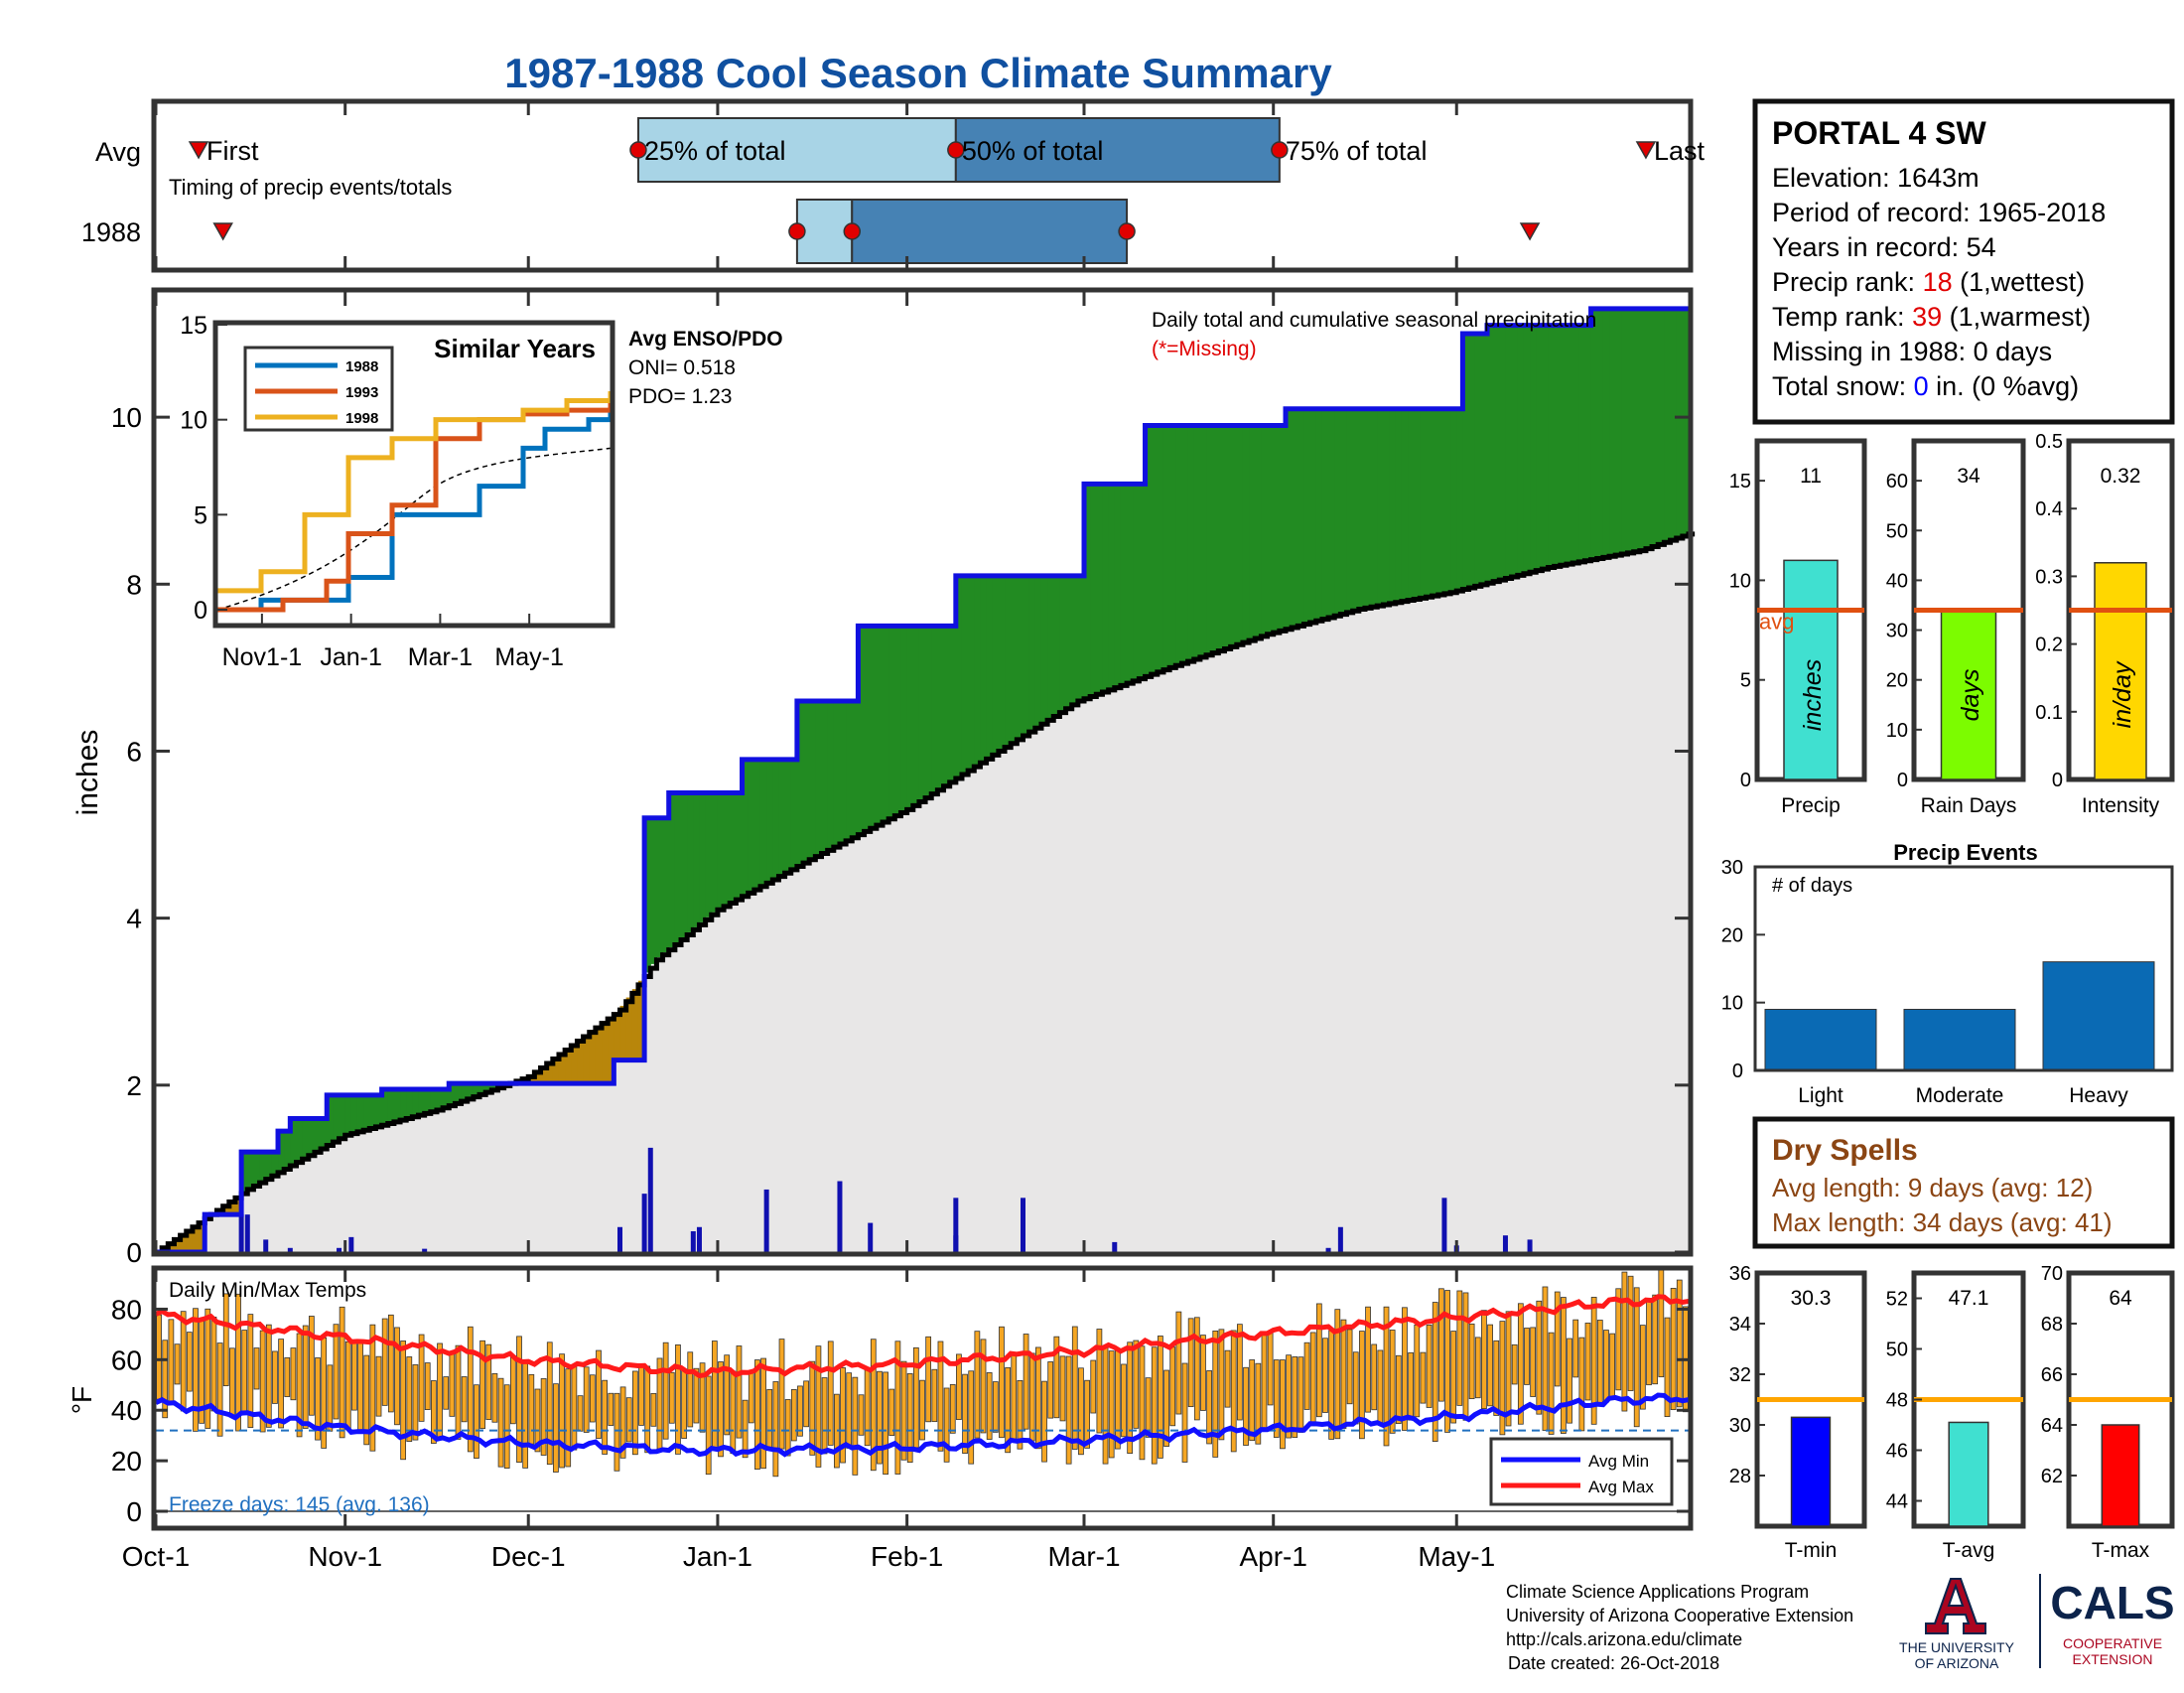 This screenshot has width=2184, height=1693. I want to click on summary-axis-label: Intensity, so click(2121, 805).